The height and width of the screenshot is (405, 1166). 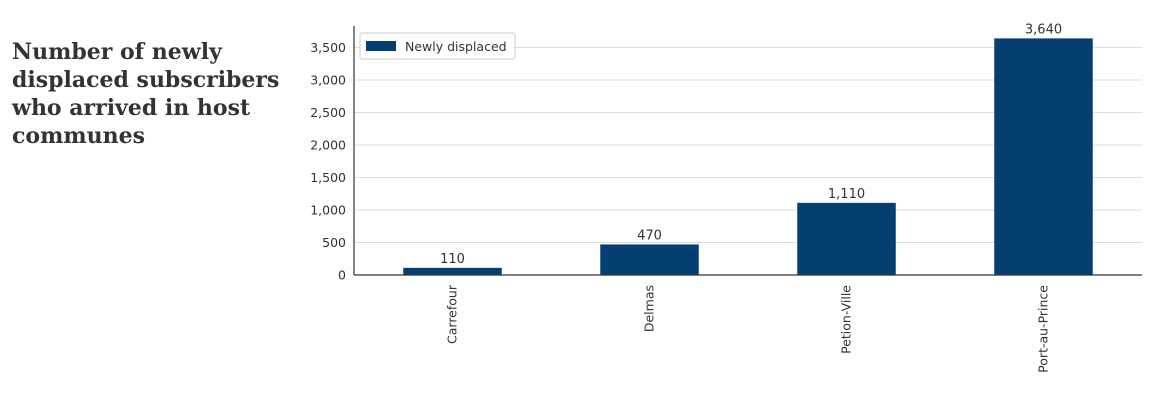 What do you see at coordinates (452, 271) in the screenshot?
I see `bar-carrefour` at bounding box center [452, 271].